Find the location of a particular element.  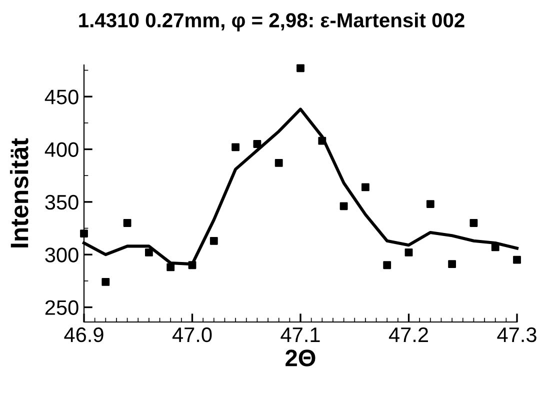

x-tick-label: 47.1 is located at coordinates (300, 335).